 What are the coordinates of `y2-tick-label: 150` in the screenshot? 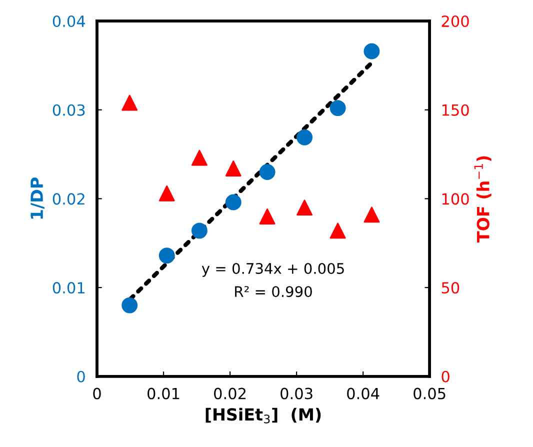 It's located at (455, 110).